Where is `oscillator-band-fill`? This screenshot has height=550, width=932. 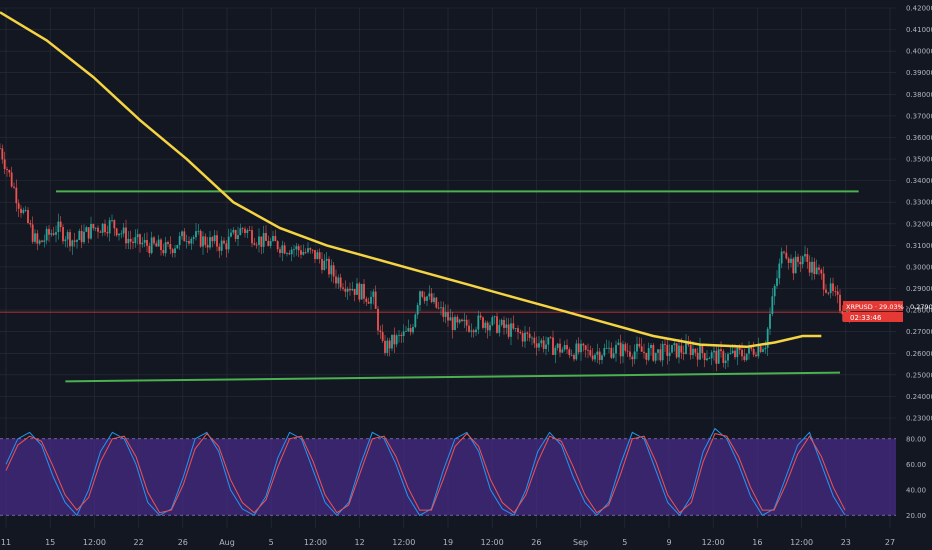
oscillator-band-fill is located at coordinates (448, 477).